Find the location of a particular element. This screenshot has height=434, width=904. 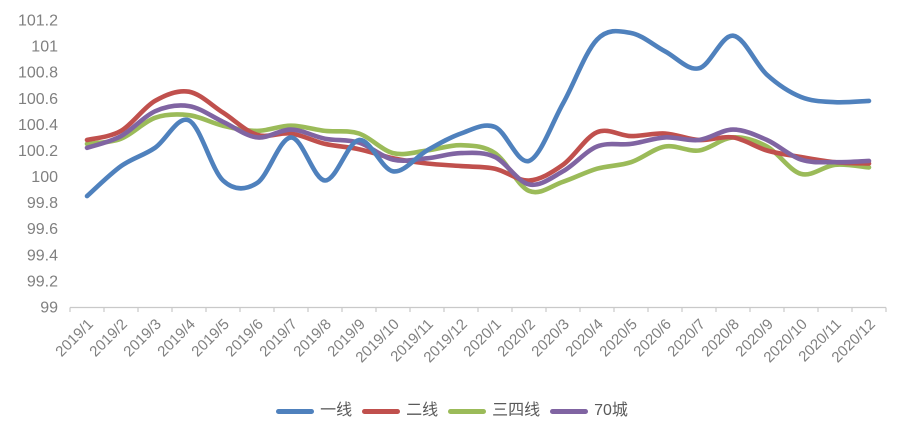

y-tick-label: 99 is located at coordinates (49, 308).